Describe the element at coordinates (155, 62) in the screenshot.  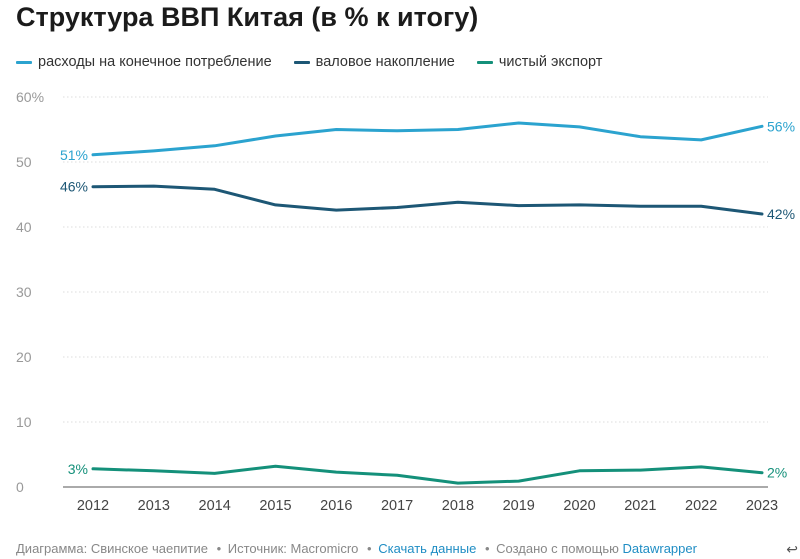
I see `legend-label: расходы на конечное потребление` at that location.